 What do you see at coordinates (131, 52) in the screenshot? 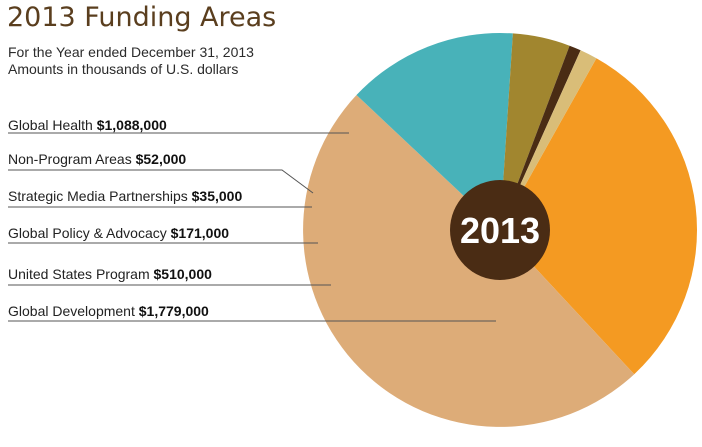
I see `chart-subtitle-period: For the Year ended December 31, 2013` at bounding box center [131, 52].